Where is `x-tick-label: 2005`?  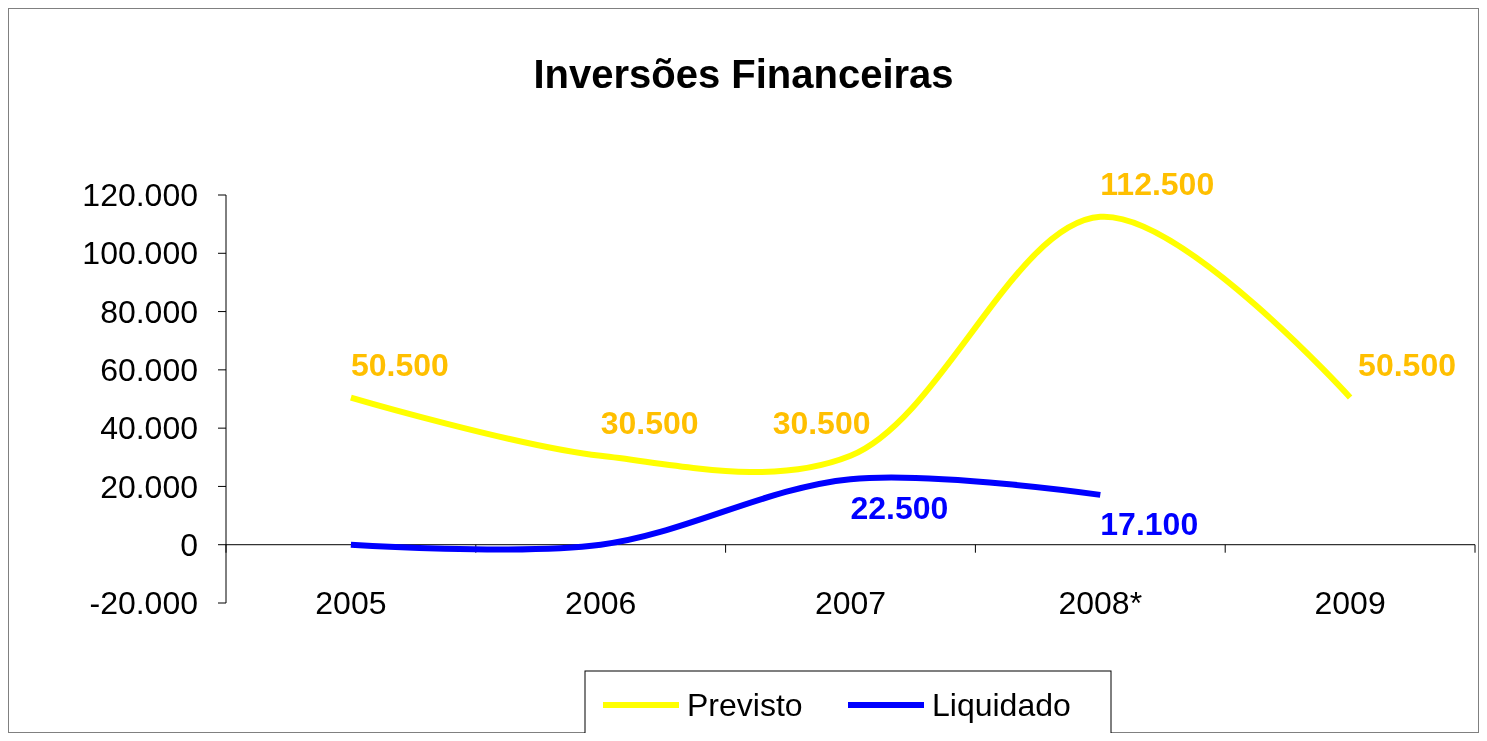 x-tick-label: 2005 is located at coordinates (351, 603).